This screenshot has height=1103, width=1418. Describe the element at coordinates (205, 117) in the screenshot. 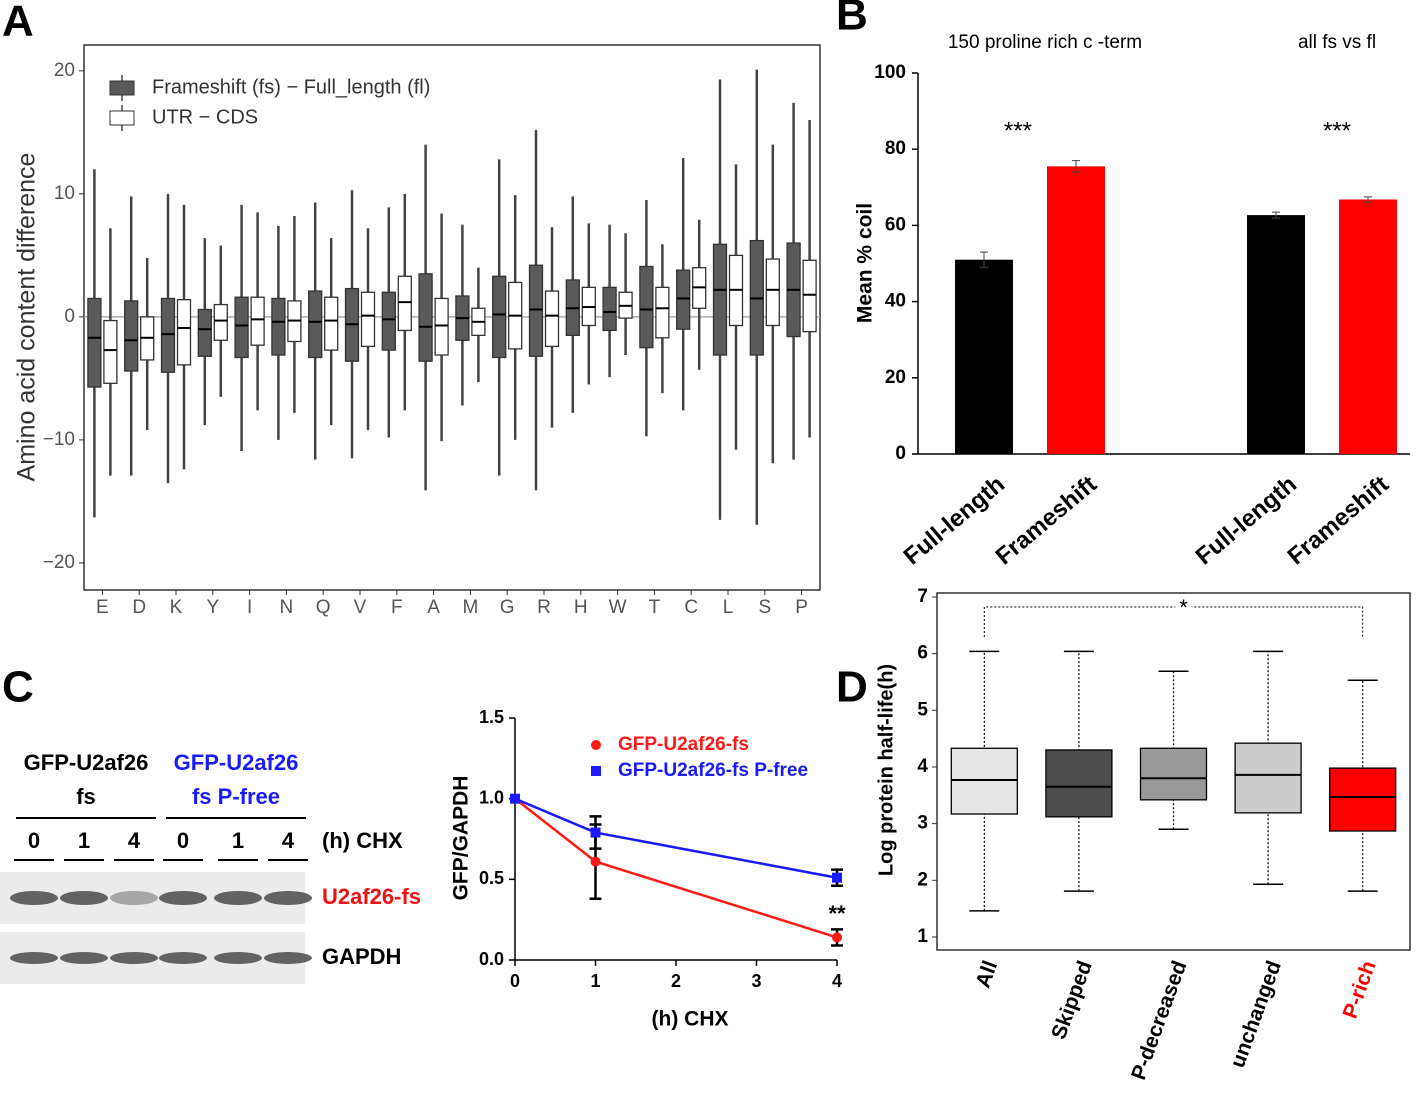

I see `legend-label: UTR − CDS` at that location.